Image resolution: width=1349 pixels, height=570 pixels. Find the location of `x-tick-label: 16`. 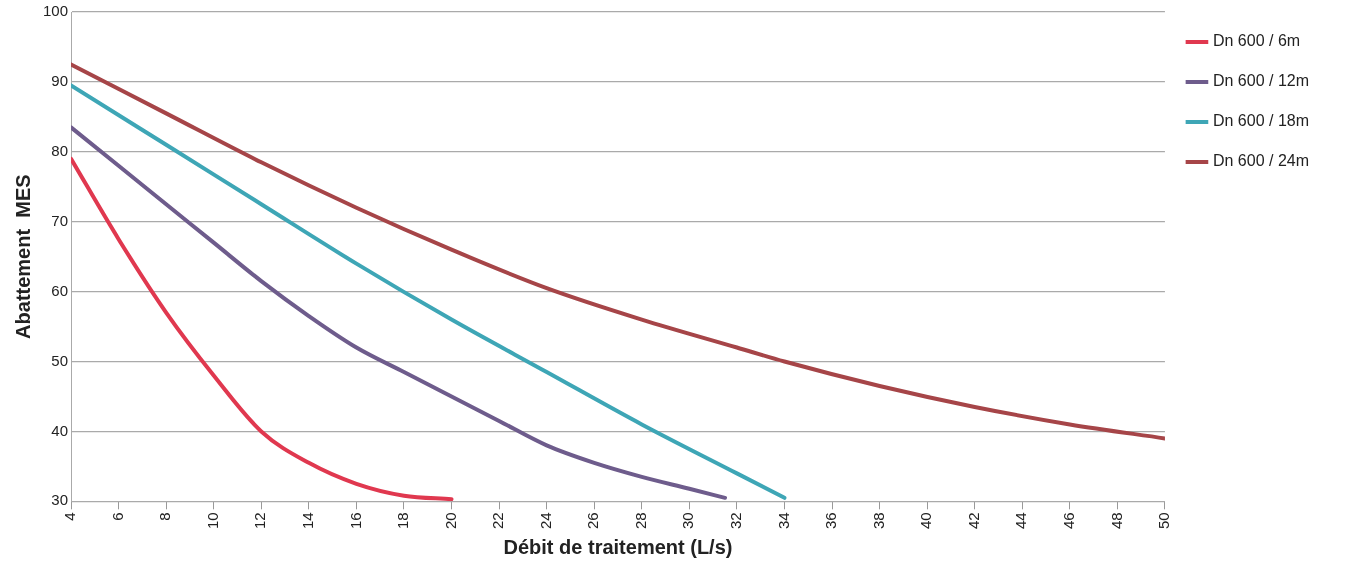

x-tick-label: 16 is located at coordinates (355, 520).